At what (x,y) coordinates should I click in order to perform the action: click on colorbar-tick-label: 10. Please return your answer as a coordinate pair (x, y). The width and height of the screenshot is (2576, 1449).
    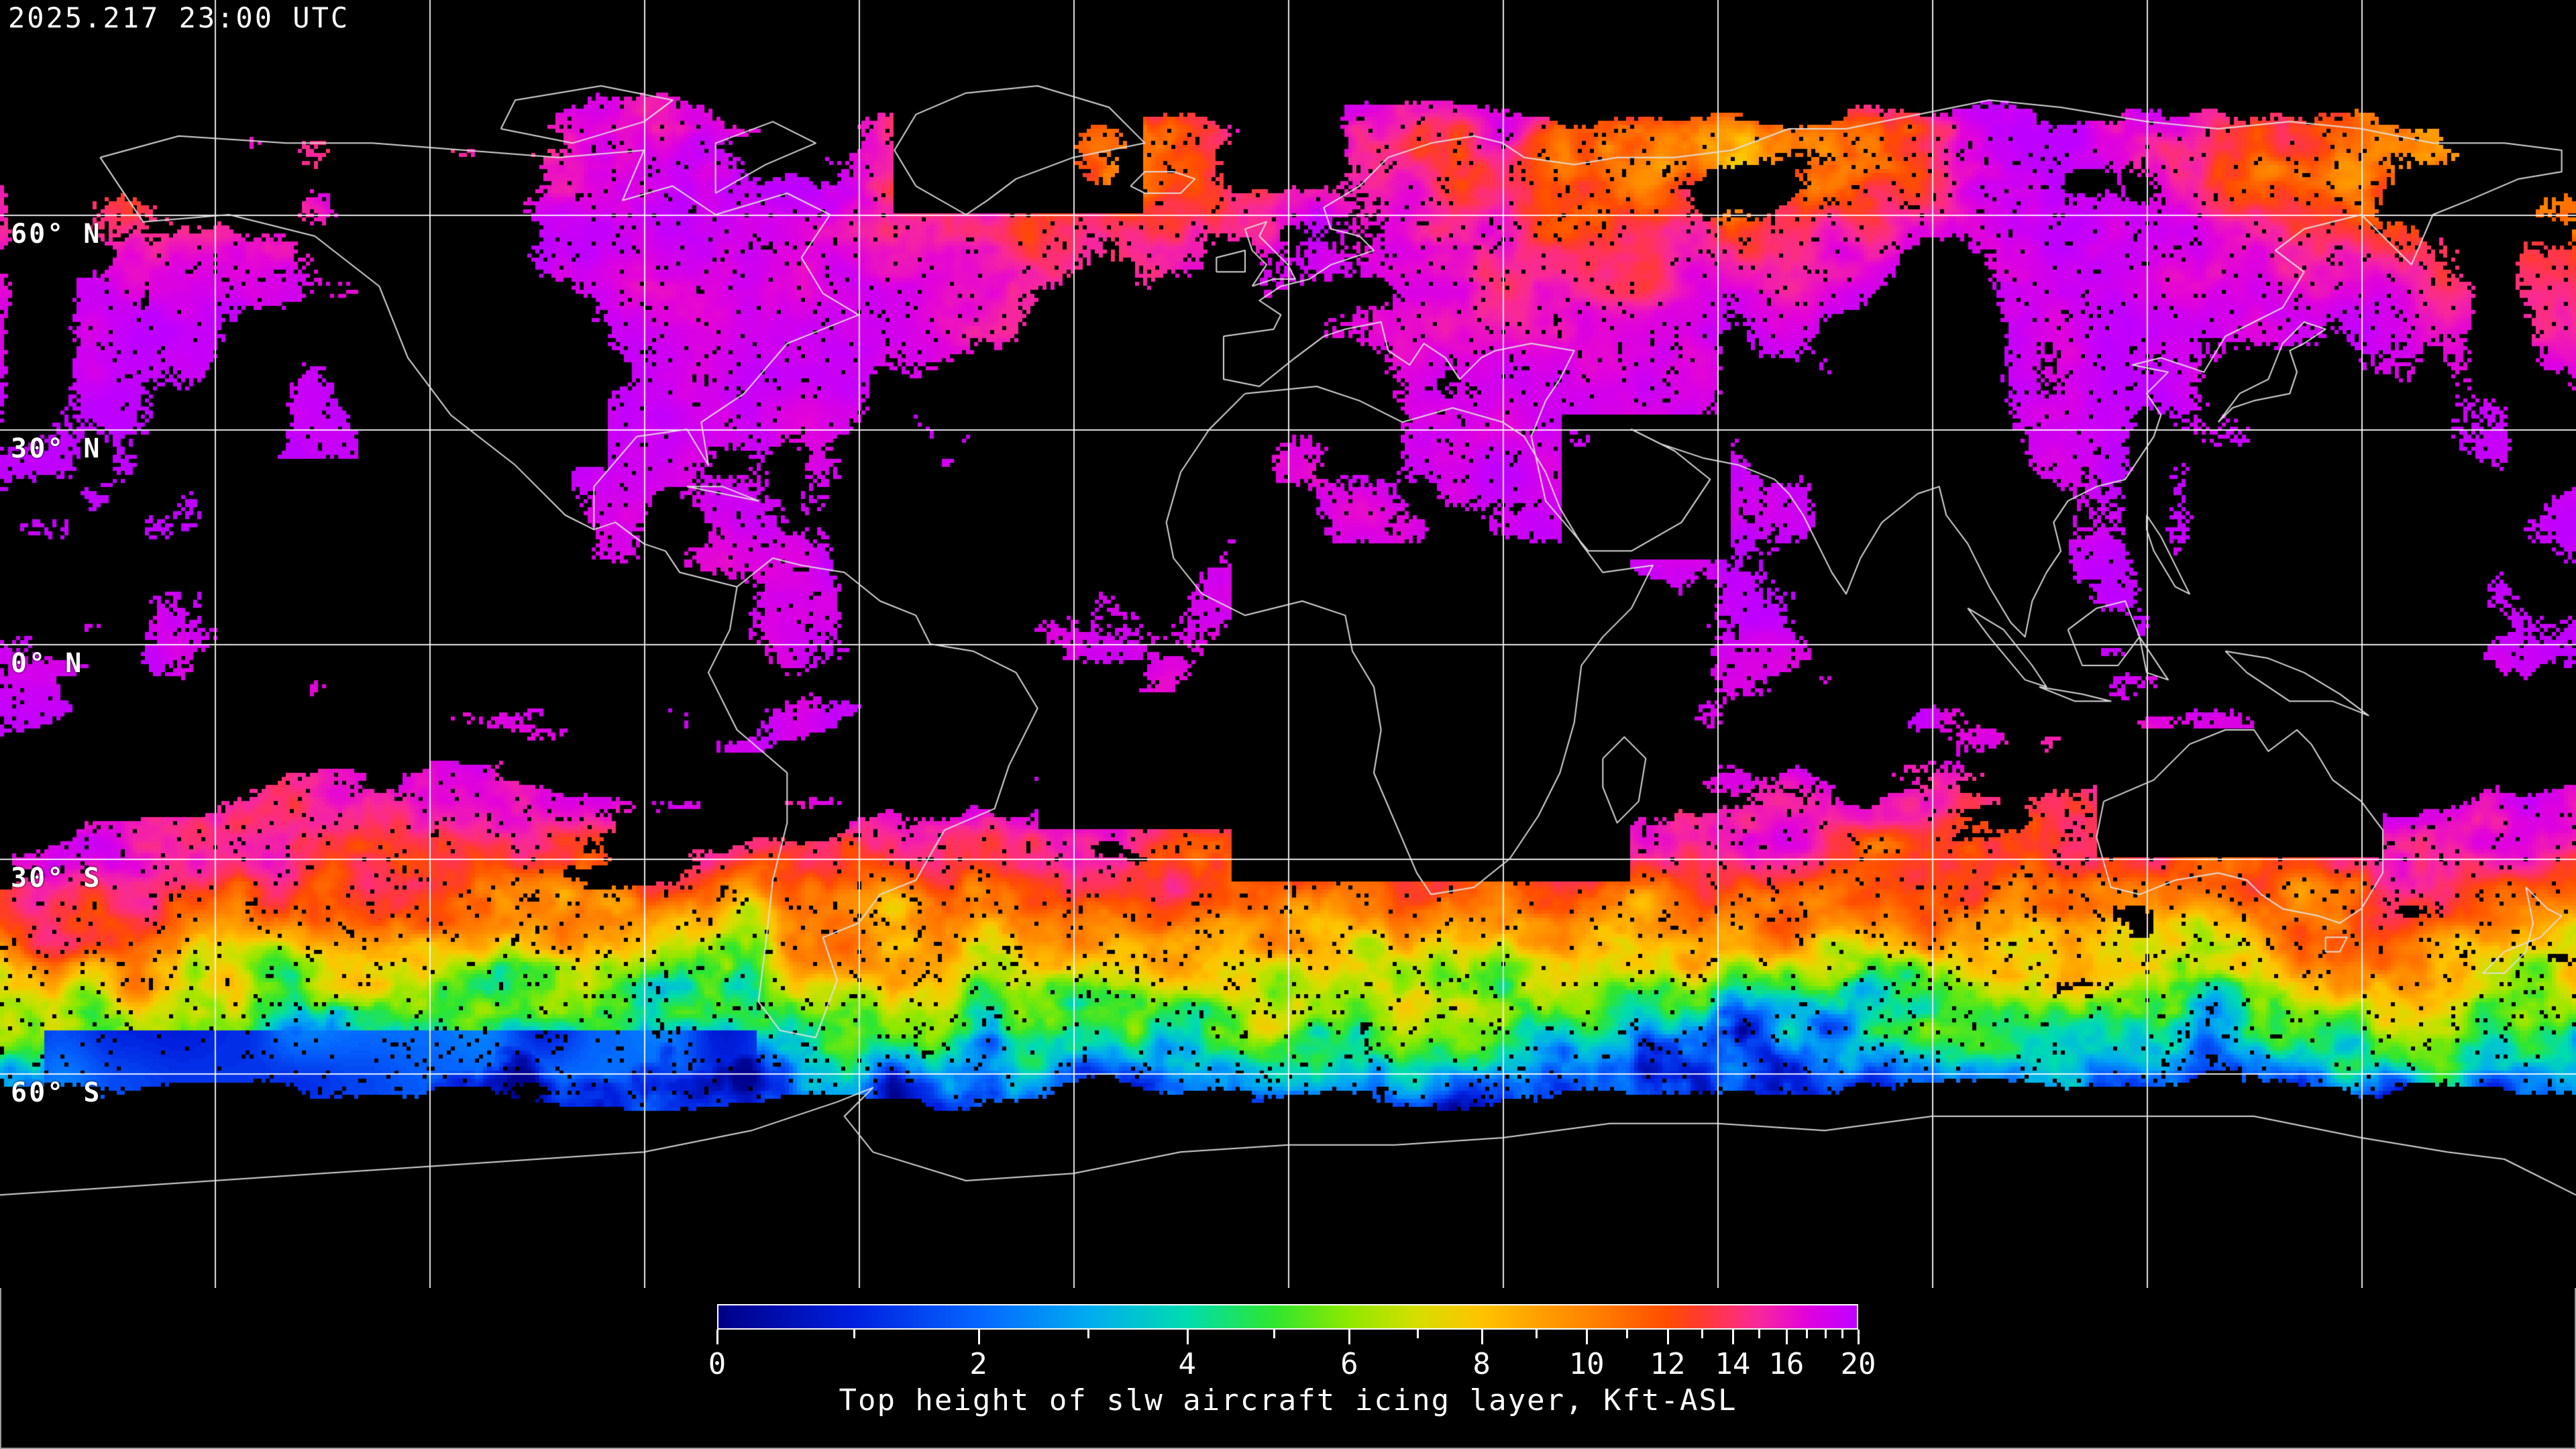
    Looking at the image, I should click on (1586, 1364).